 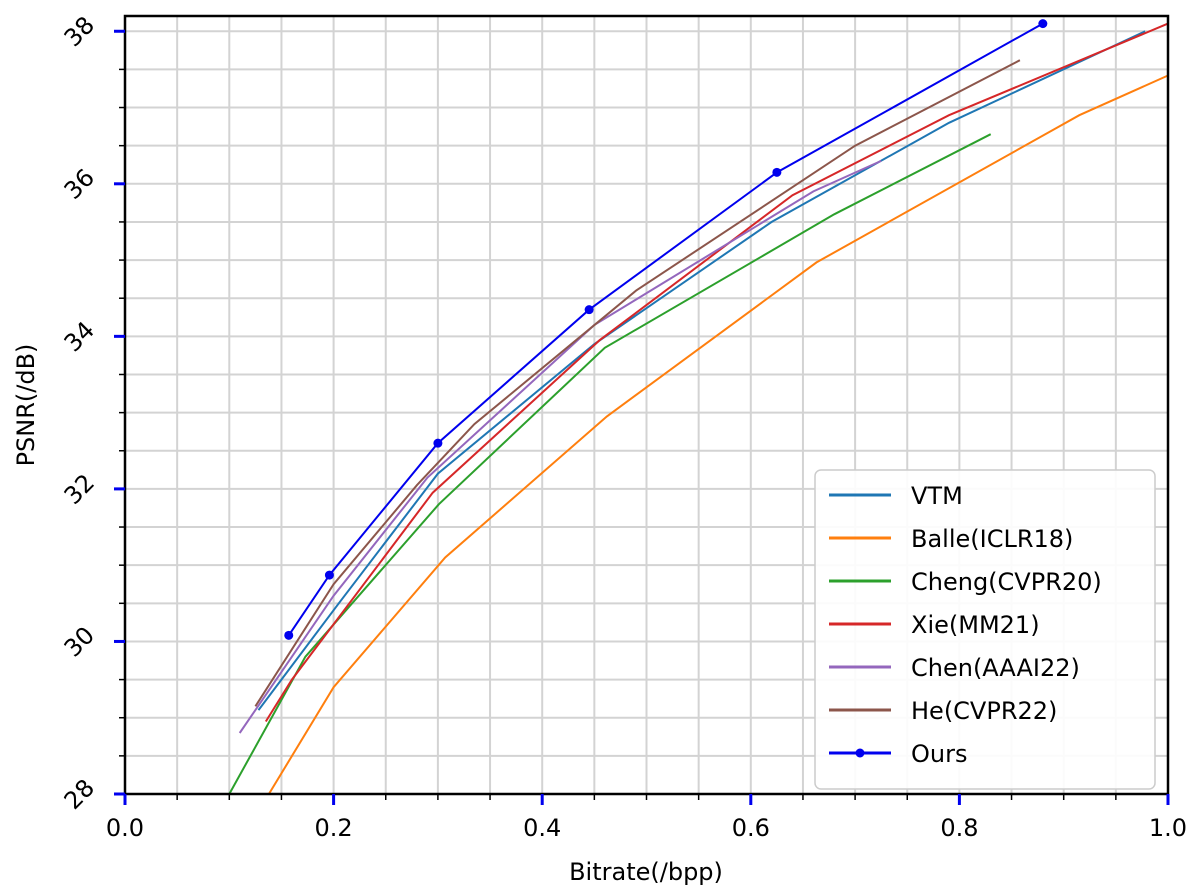 What do you see at coordinates (79, 489) in the screenshot?
I see `y-tick-label: 32` at bounding box center [79, 489].